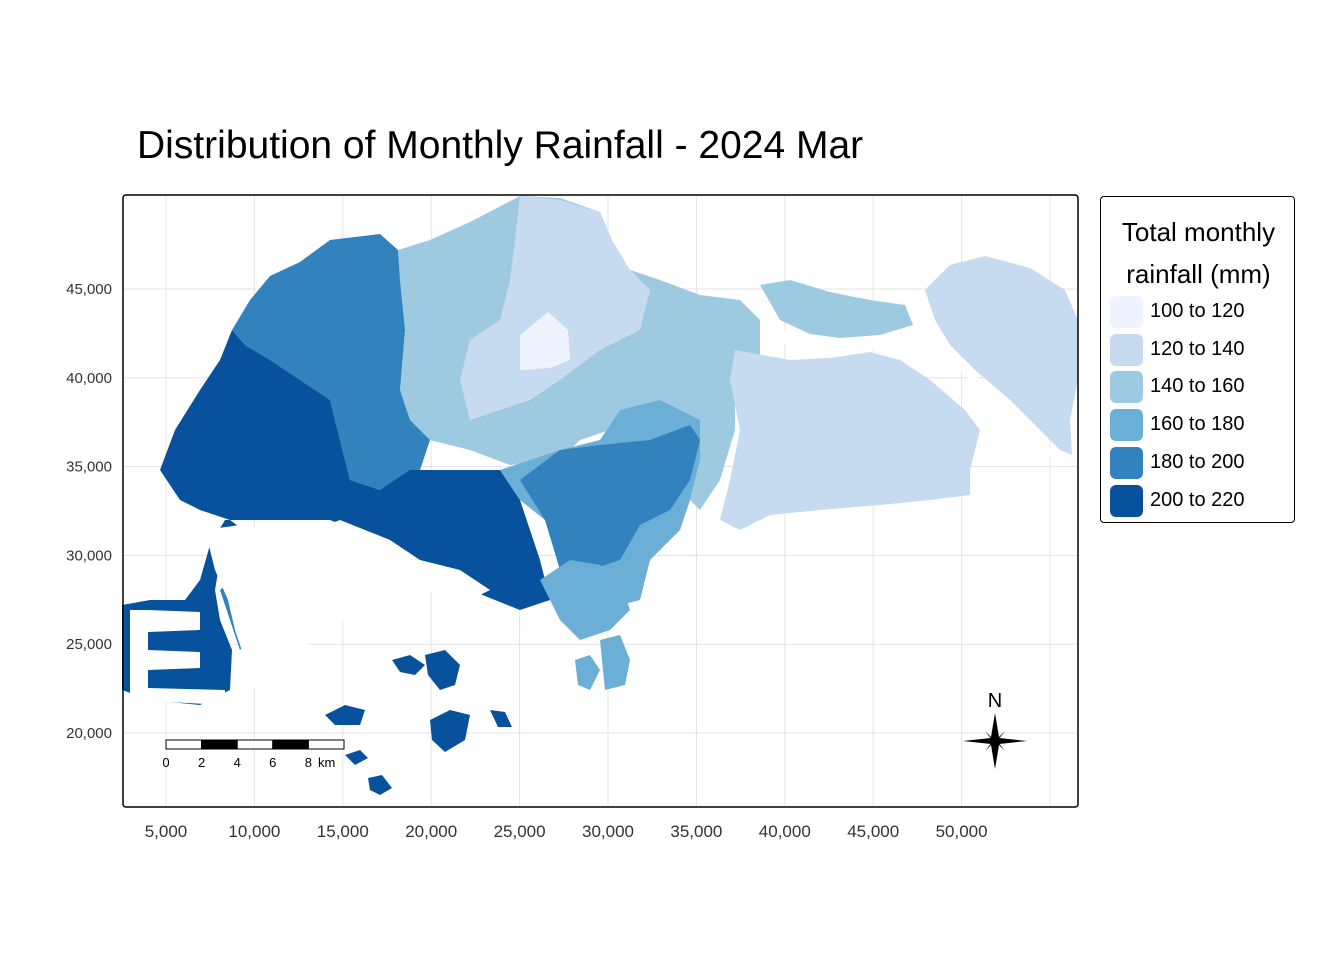  Describe the element at coordinates (272, 762) in the screenshot. I see `scale-label-6: 6` at that location.